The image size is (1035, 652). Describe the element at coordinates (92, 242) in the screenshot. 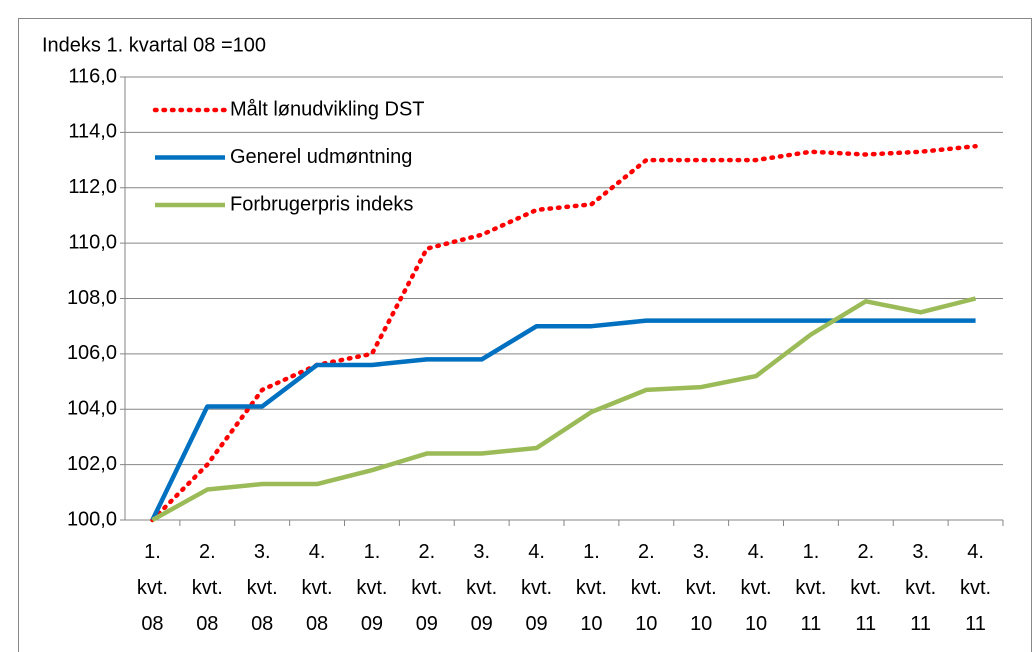

I see `y-tick-label: 110,0` at that location.